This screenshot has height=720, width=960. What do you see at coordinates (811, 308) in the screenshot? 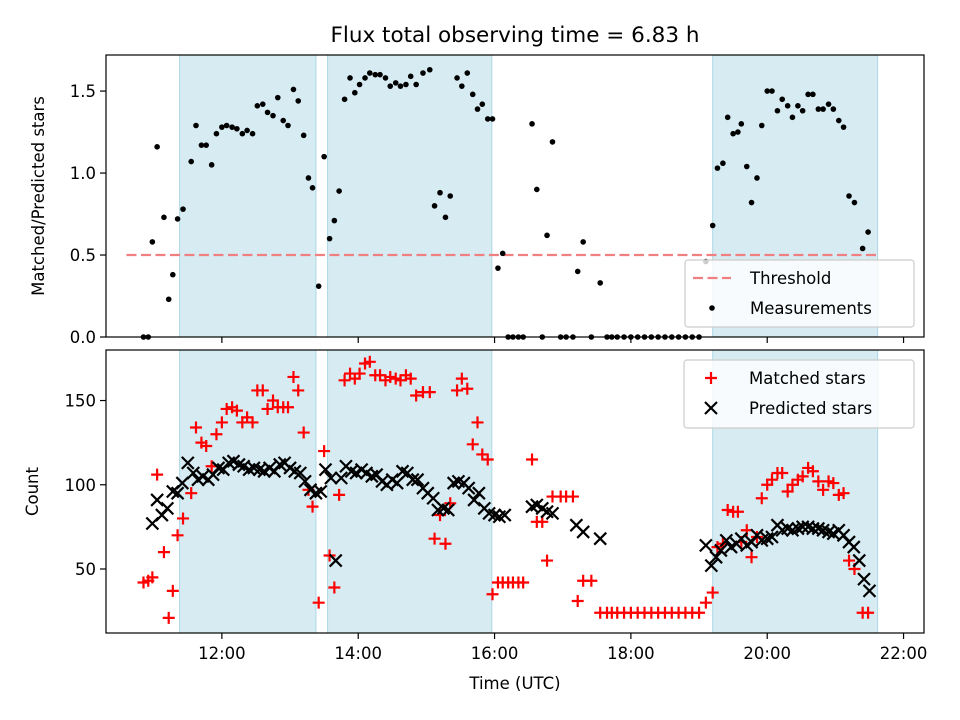
I see `legend-label: Measurements` at bounding box center [811, 308].